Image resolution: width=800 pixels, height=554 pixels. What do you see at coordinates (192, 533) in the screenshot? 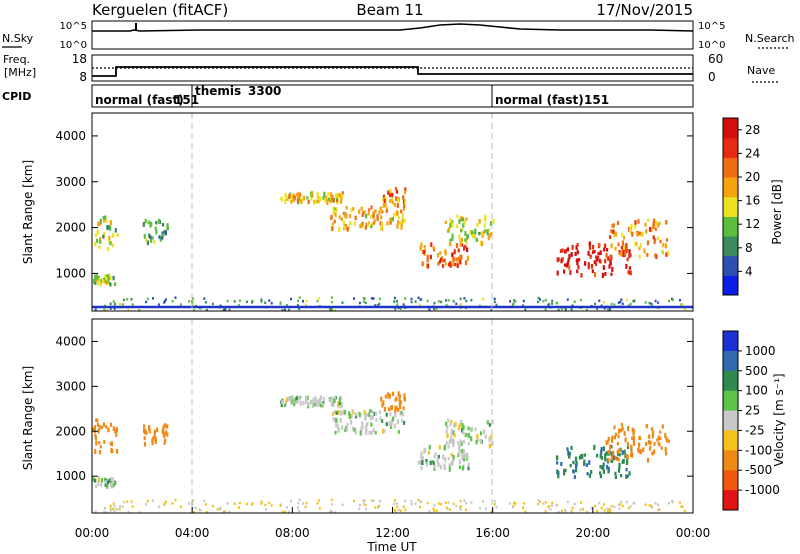
I see `x-tick-label-1: 04:00` at bounding box center [192, 533].